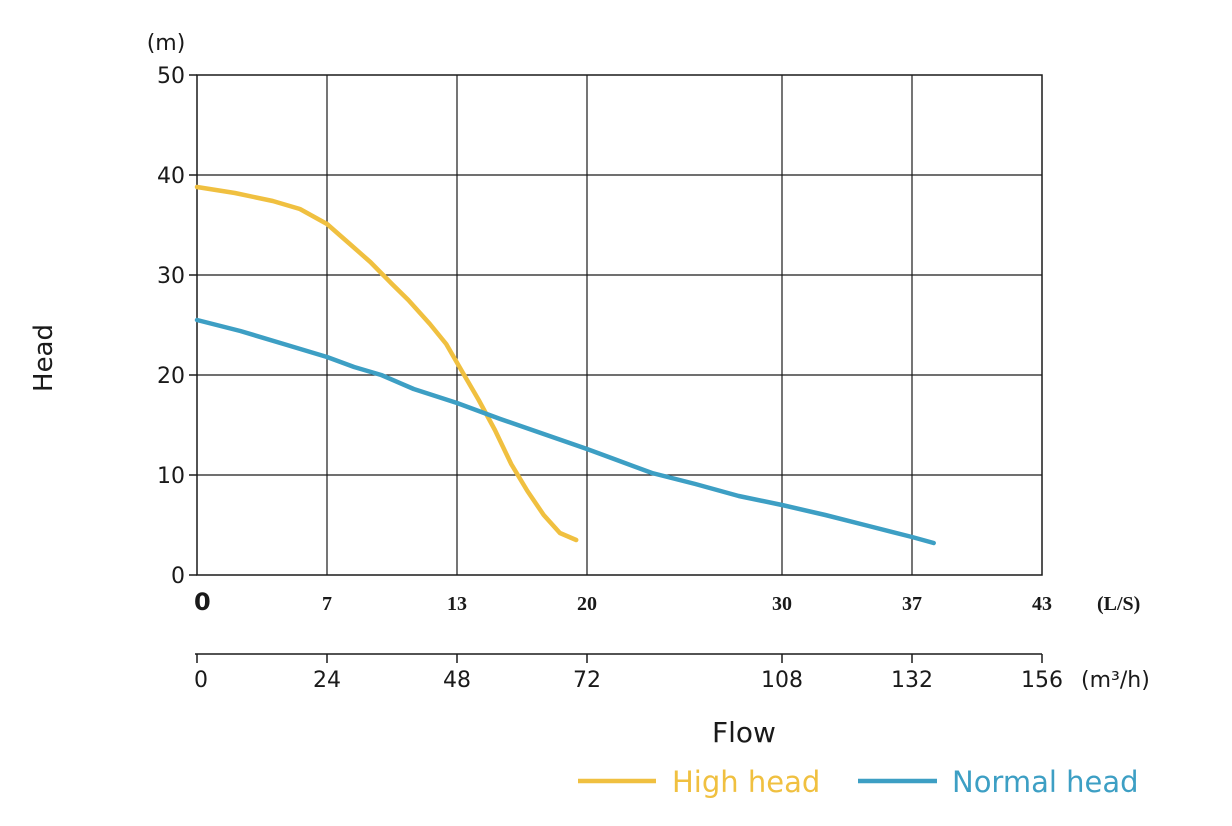 The height and width of the screenshot is (826, 1232). Describe the element at coordinates (782, 680) in the screenshot. I see `x-tick-label-m3h: 108` at that location.